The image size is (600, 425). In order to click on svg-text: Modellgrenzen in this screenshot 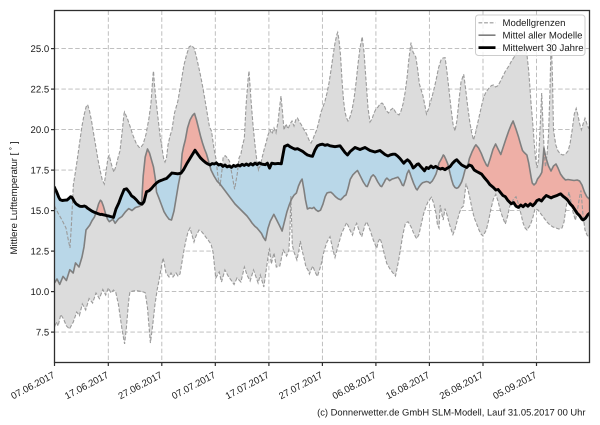, I will do `click(534, 23)`.